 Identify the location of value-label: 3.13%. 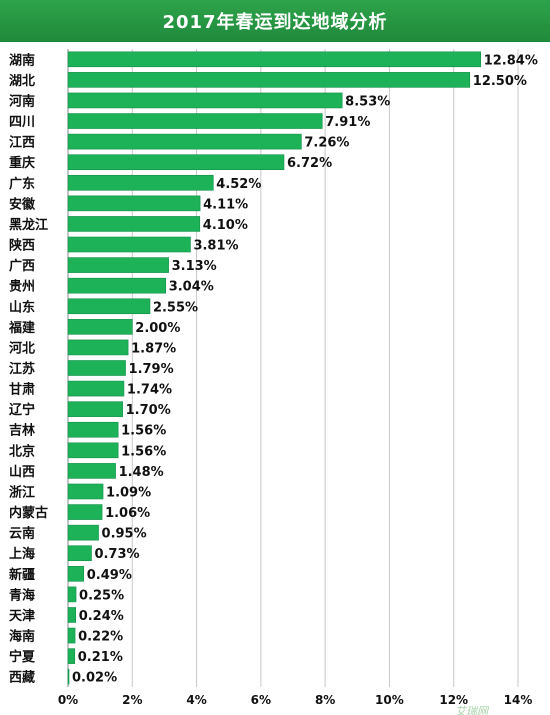
(194, 266).